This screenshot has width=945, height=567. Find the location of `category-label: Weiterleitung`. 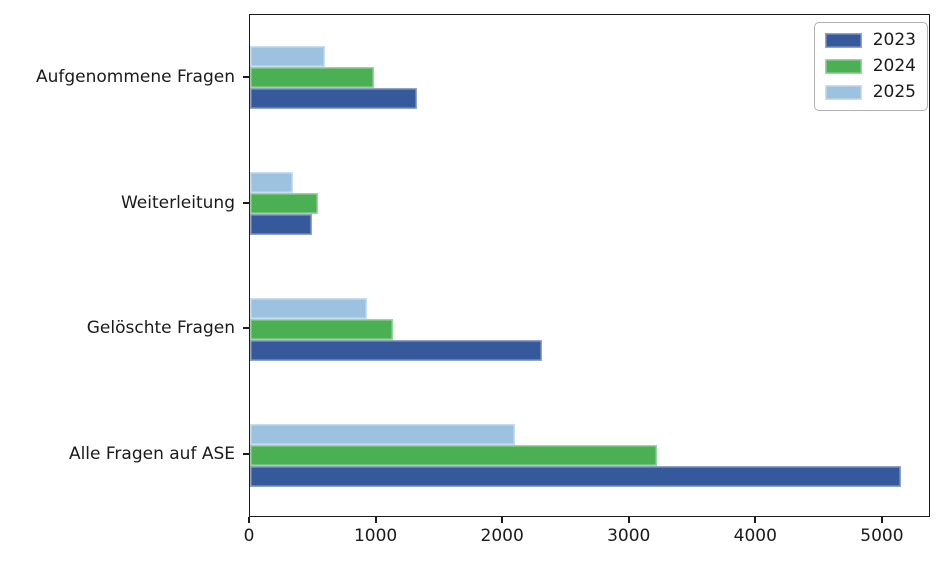

category-label: Weiterleitung is located at coordinates (177, 202).